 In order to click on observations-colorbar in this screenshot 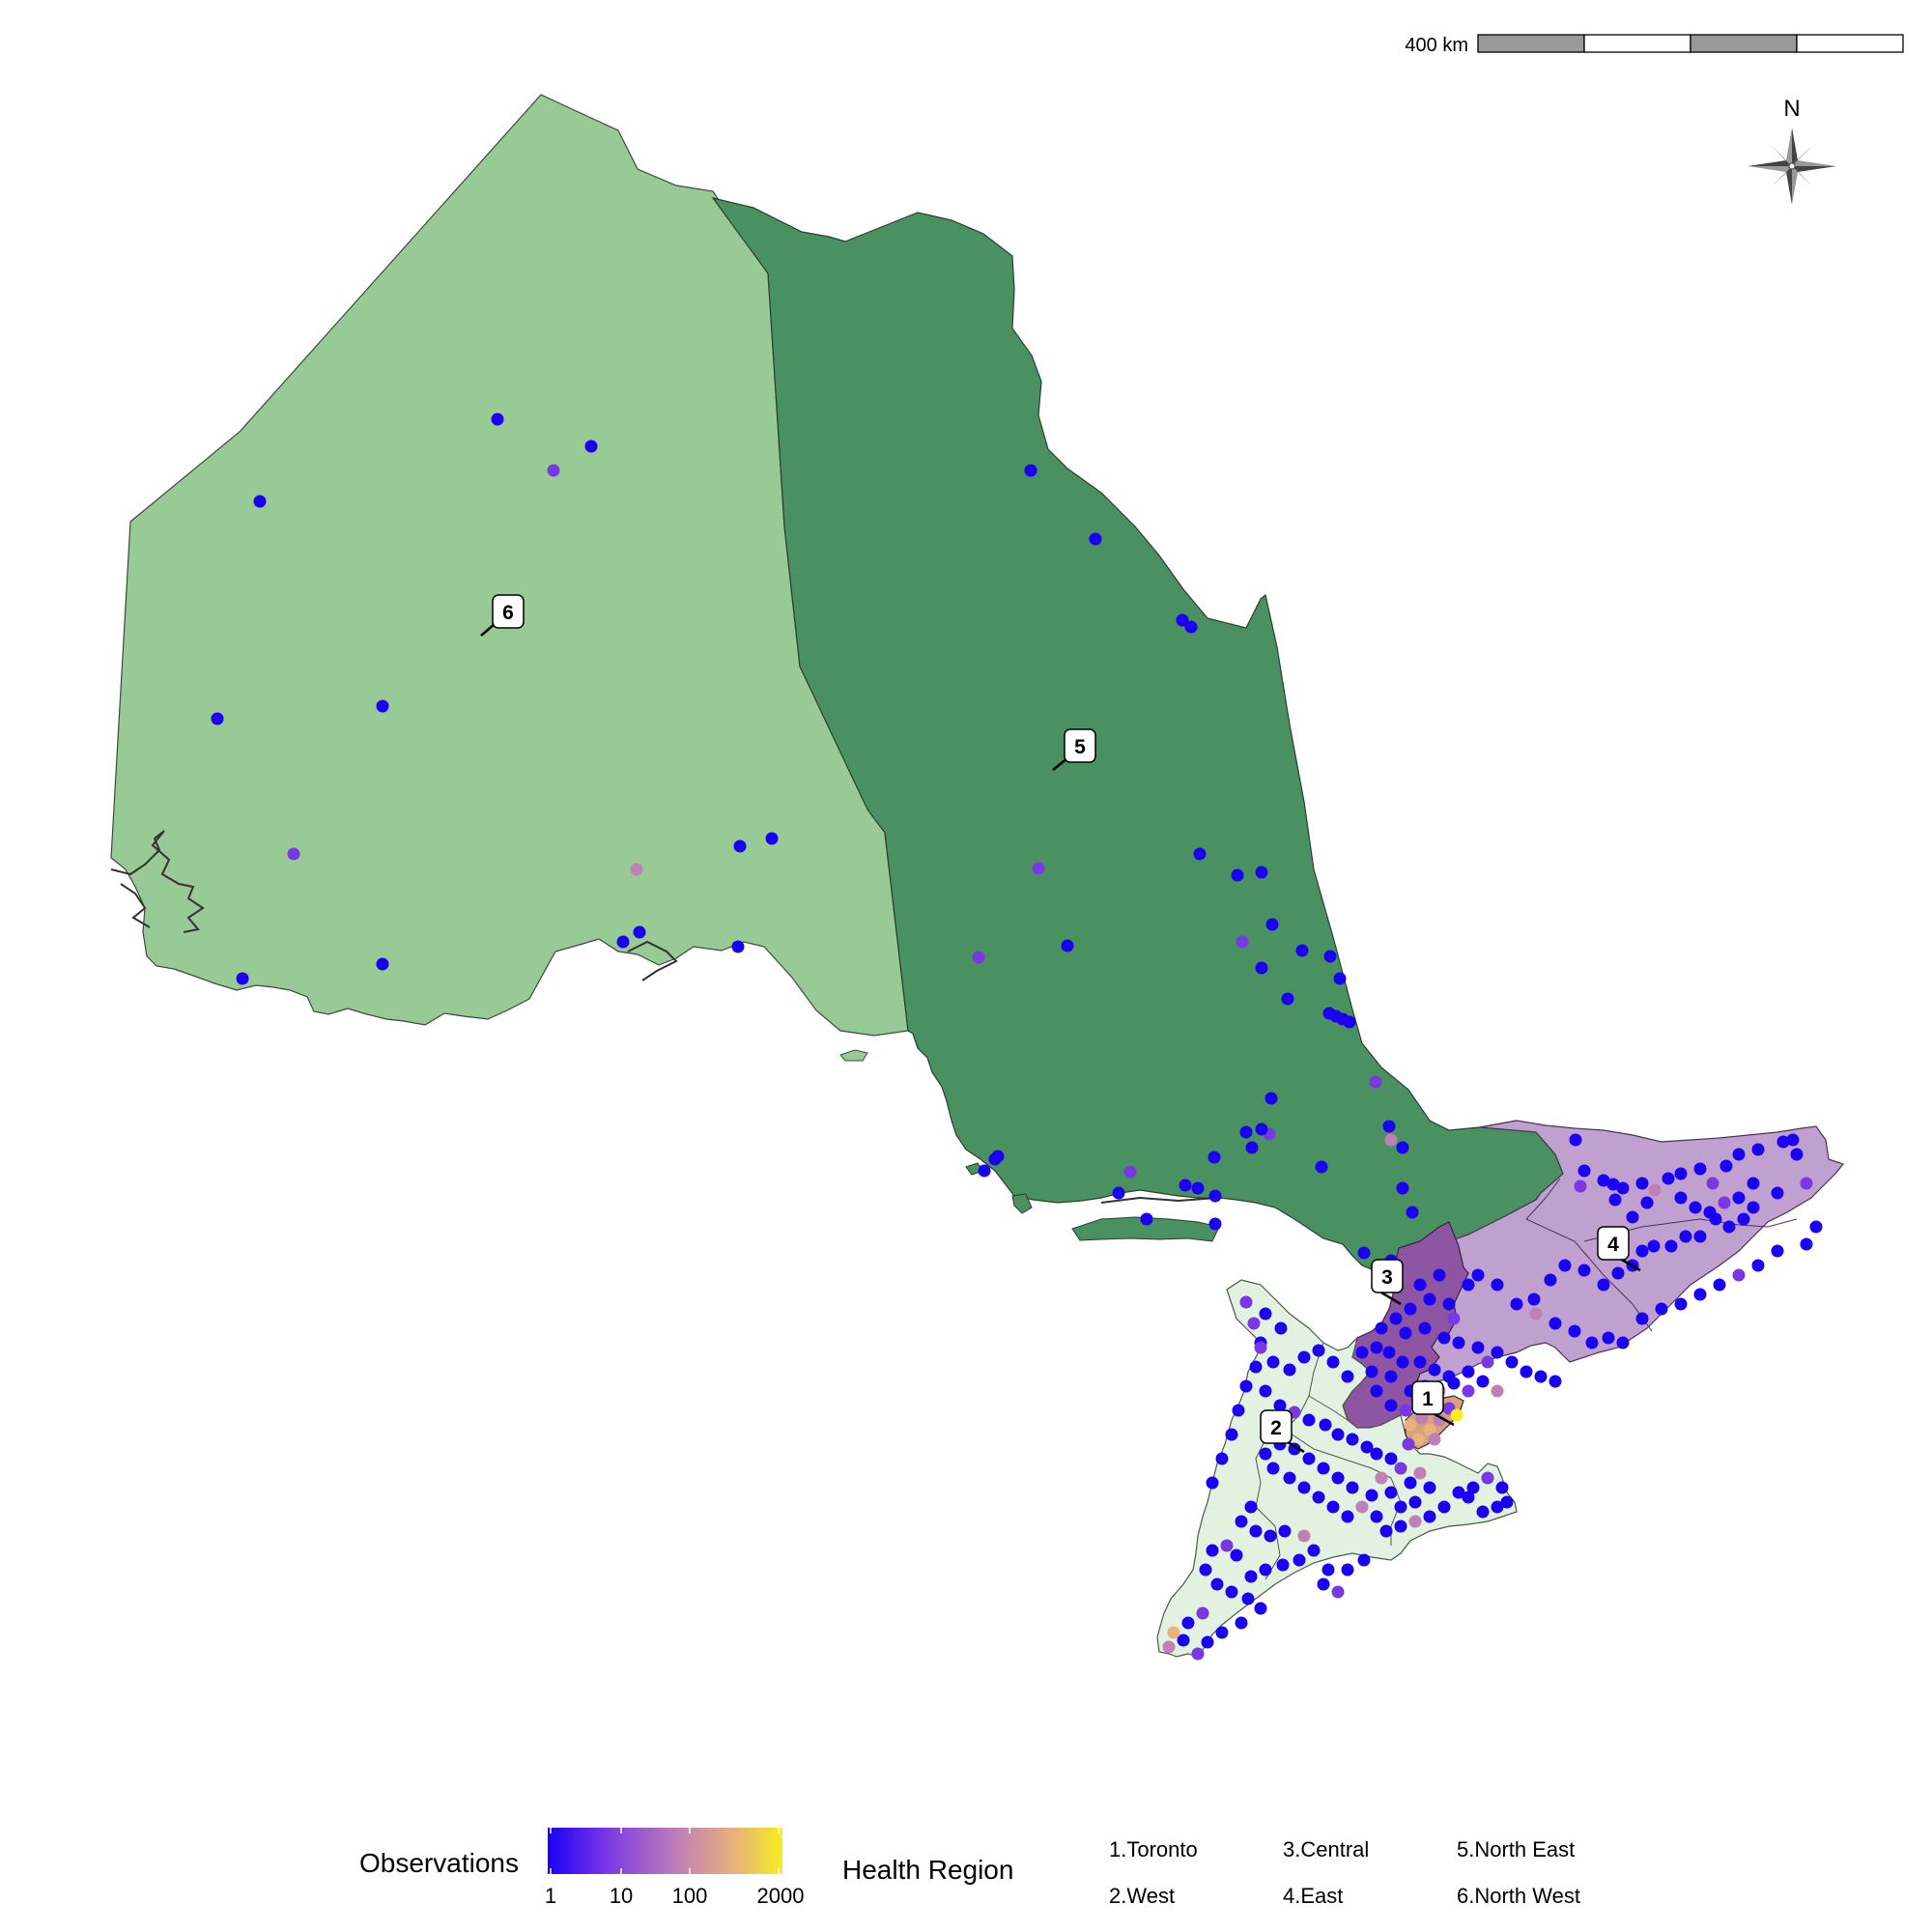, I will do `click(665, 1851)`.